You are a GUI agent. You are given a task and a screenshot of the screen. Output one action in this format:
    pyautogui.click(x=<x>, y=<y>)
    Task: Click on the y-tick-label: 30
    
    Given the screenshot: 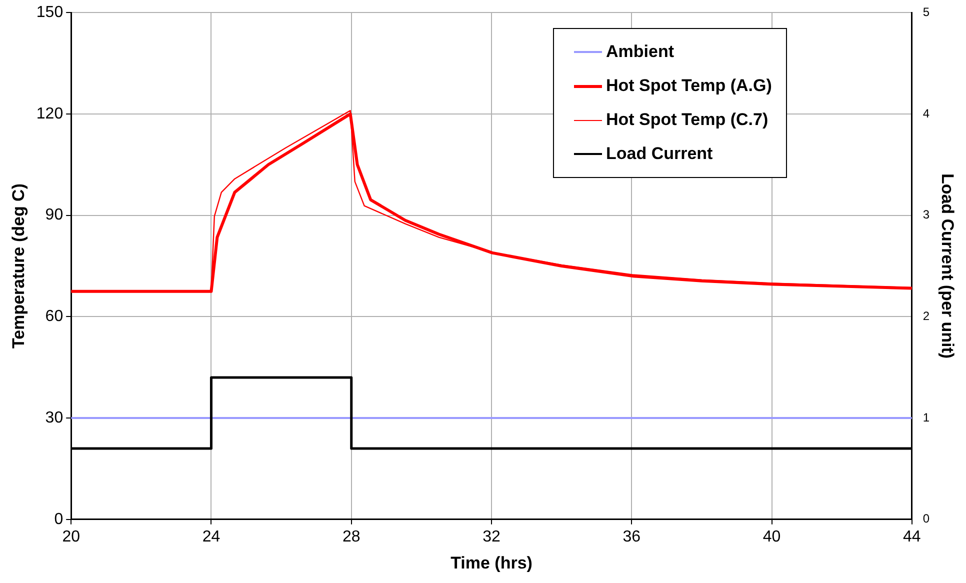 What is the action you would take?
    pyautogui.click(x=54, y=417)
    